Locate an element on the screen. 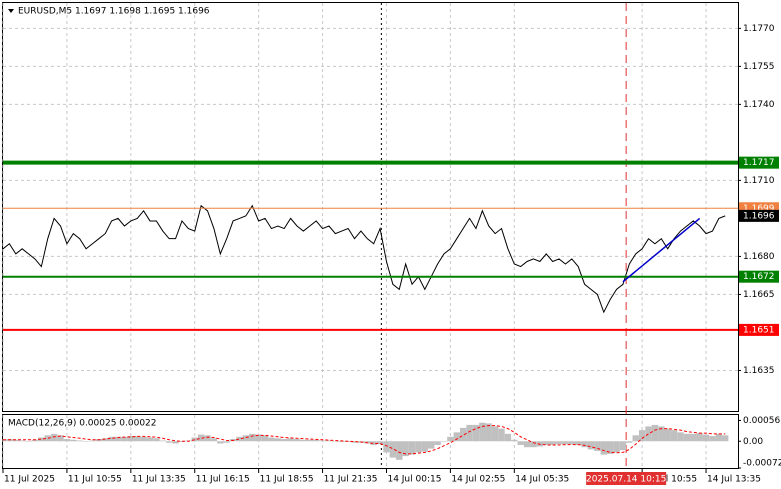 The image size is (781, 489). x-tick-label: 11 Jul 16:15 is located at coordinates (223, 480).